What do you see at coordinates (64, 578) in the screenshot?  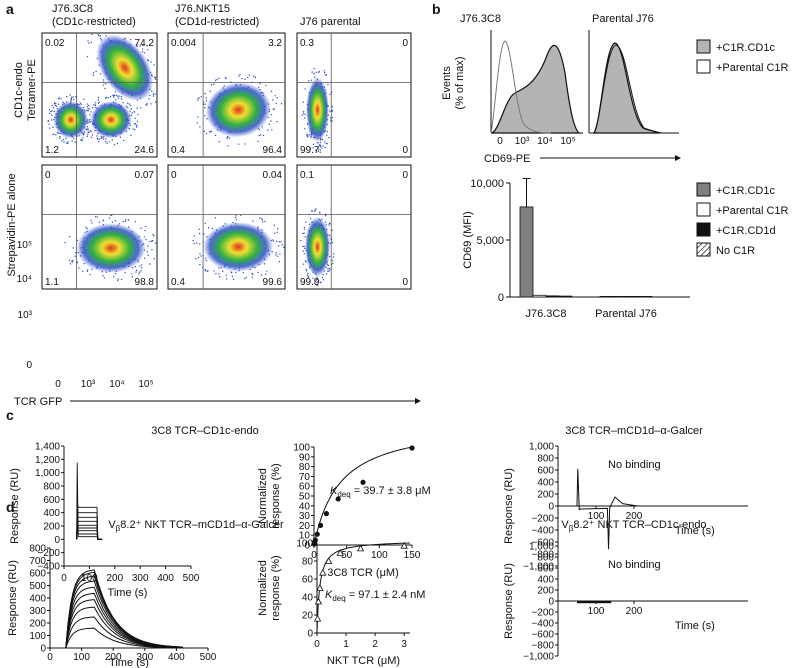 I see `x-tick-label: 0` at bounding box center [64, 578].